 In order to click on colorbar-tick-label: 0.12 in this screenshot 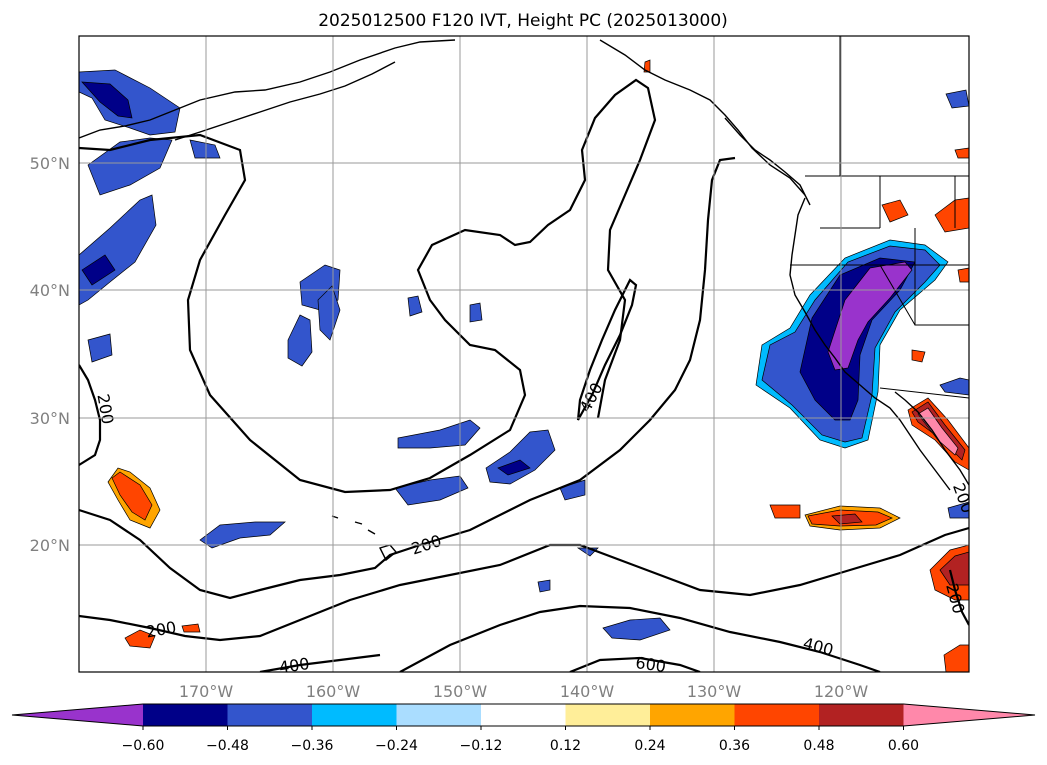, I will do `click(565, 746)`.